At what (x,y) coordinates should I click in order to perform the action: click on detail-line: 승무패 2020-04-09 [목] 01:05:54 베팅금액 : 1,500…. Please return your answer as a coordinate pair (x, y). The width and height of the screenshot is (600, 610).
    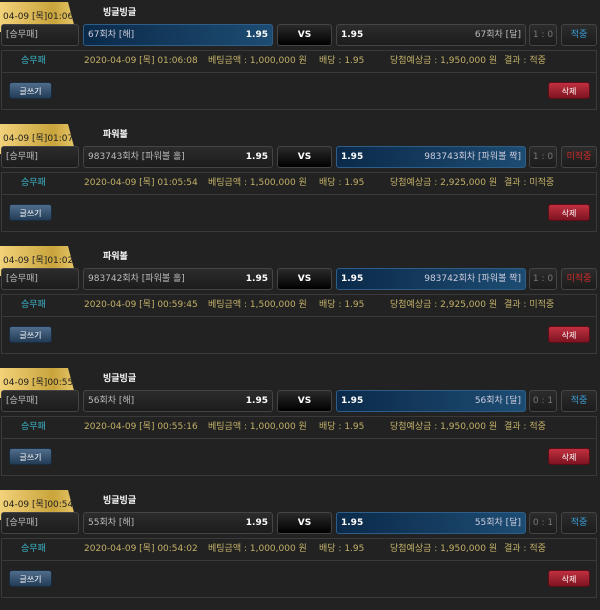
    Looking at the image, I should click on (299, 184).